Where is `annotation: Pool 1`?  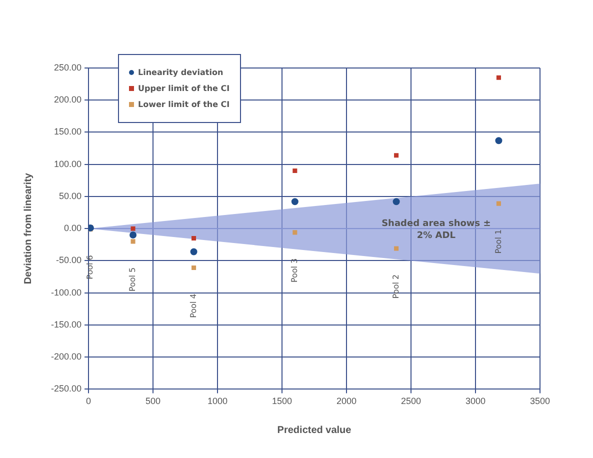
annotation: Pool 1 is located at coordinates (498, 241).